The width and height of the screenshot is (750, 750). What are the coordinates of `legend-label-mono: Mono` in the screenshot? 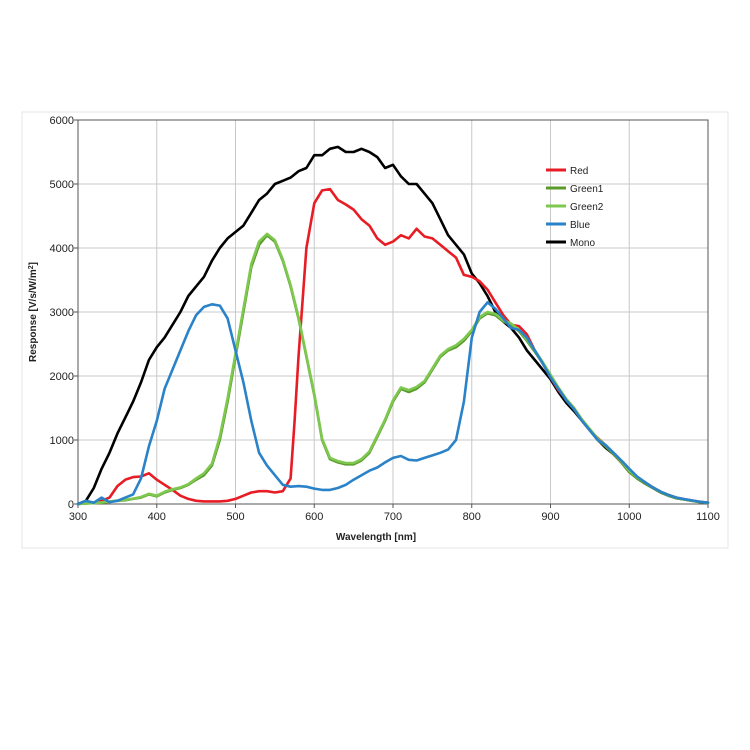 It's located at (582, 243).